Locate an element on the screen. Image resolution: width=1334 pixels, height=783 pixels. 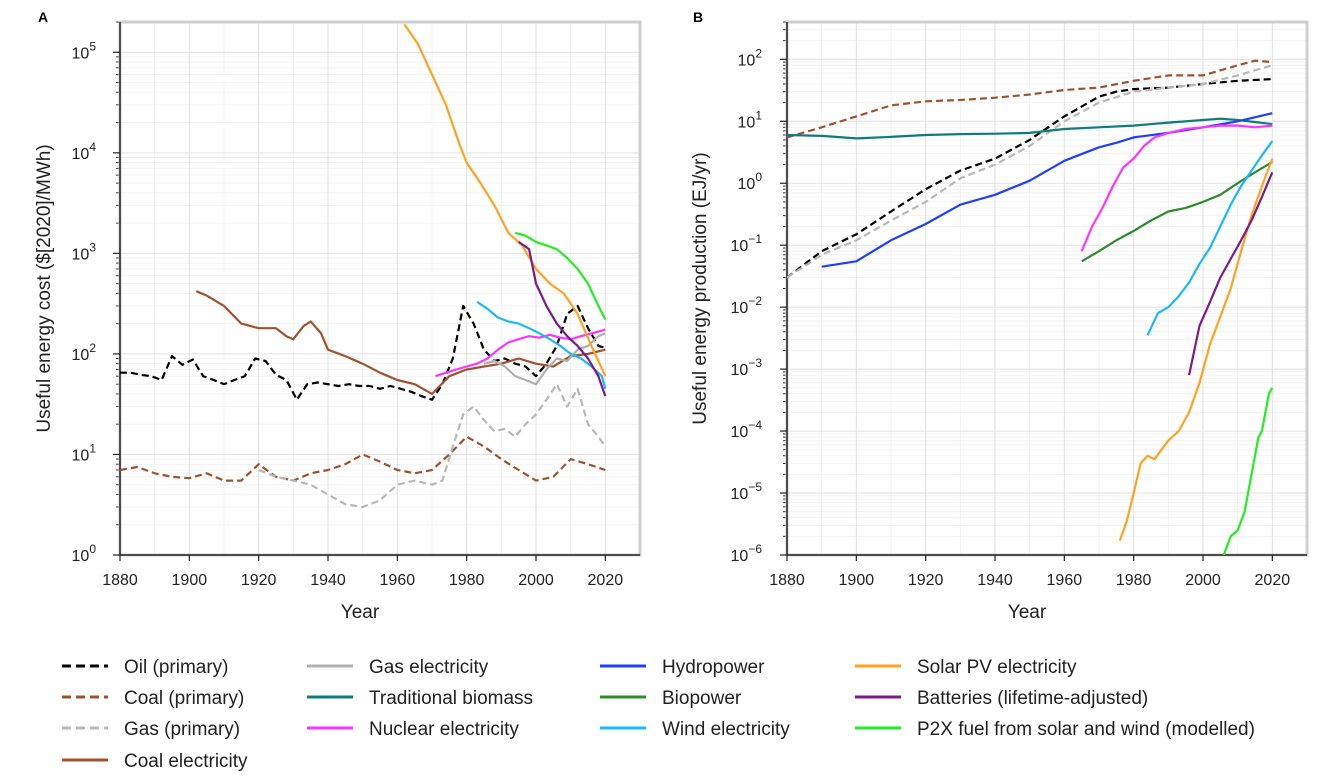
legend-label: Solar PV electricity is located at coordinates (997, 667).